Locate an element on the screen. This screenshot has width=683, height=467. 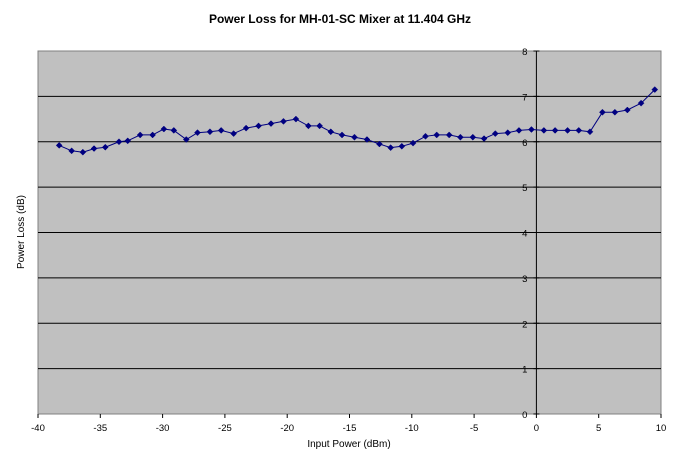
x-axis: -40 -35 -30 -25 -20 -15 -10 -5 0 5 10 is located at coordinates (348, 424).